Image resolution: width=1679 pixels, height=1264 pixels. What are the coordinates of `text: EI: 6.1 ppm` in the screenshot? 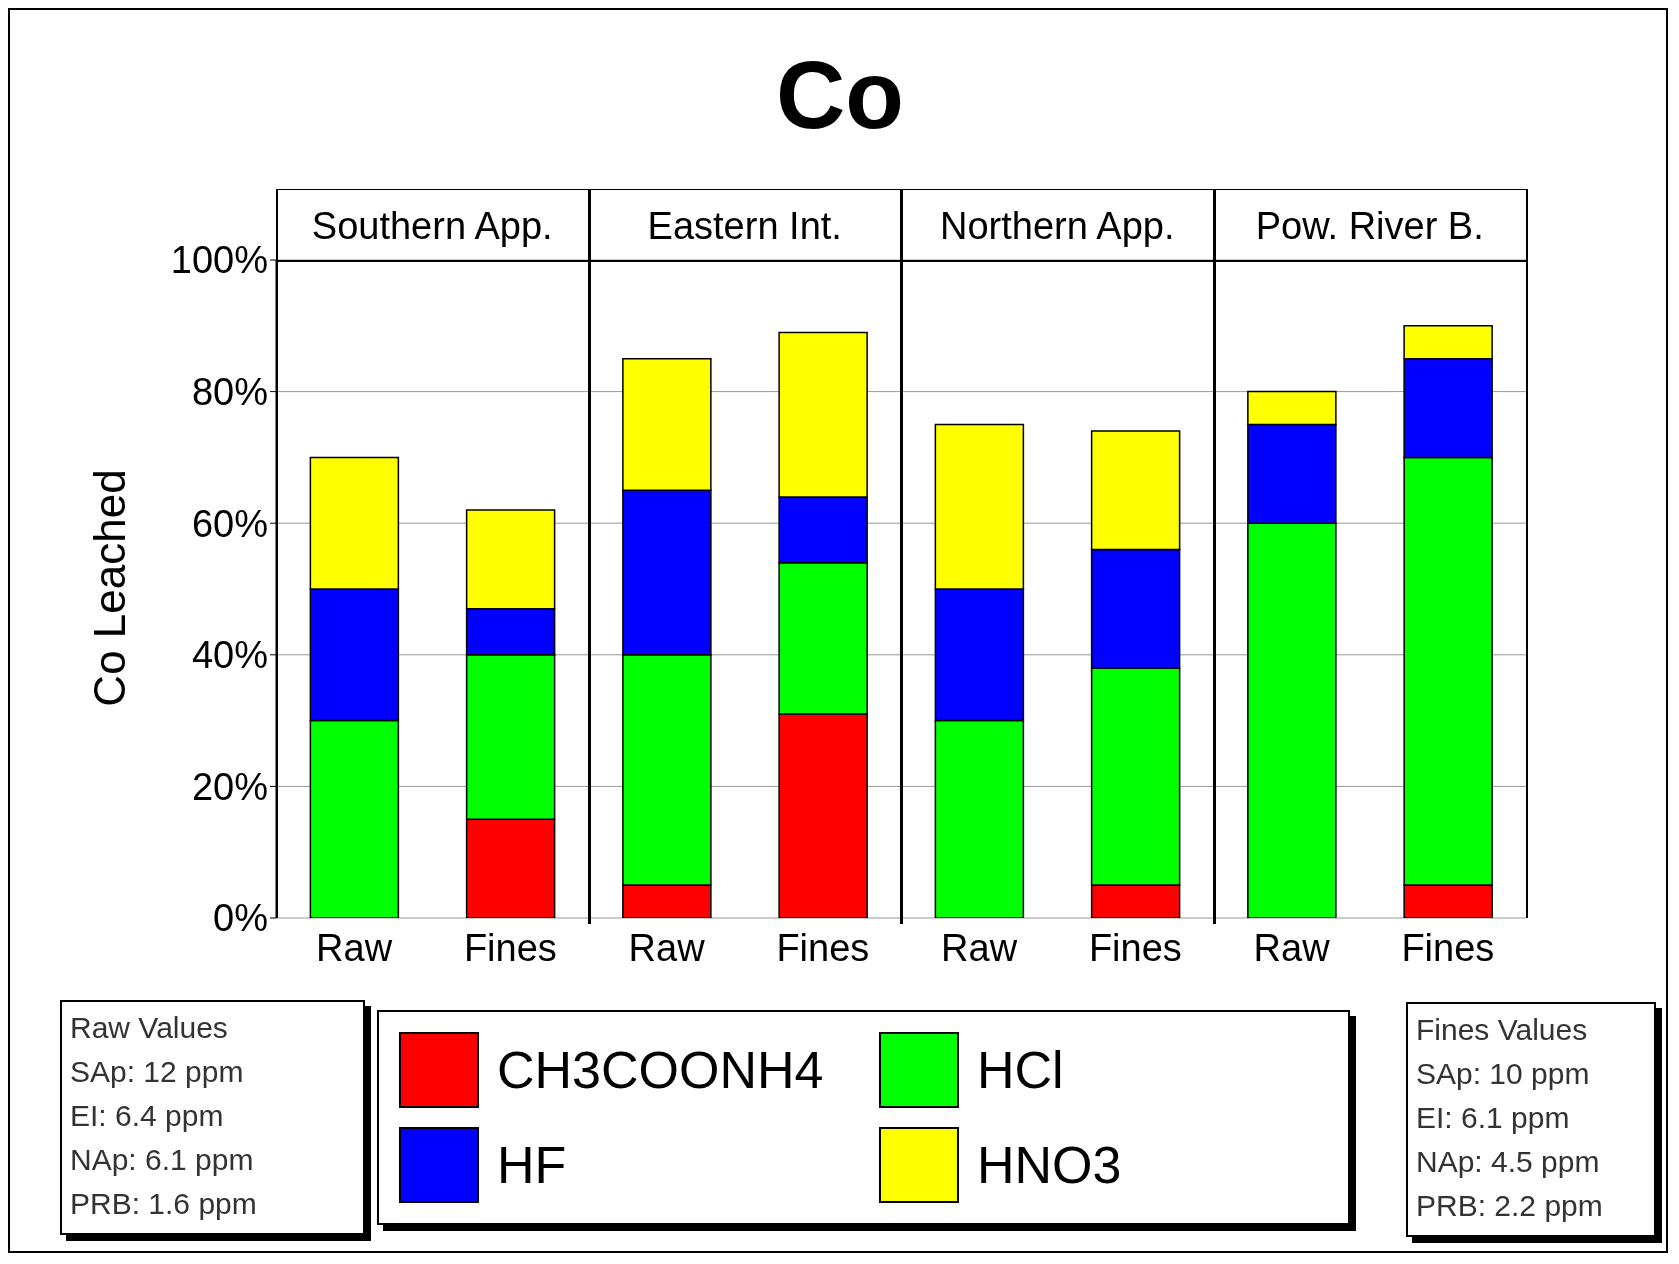 It's located at (1493, 1118).